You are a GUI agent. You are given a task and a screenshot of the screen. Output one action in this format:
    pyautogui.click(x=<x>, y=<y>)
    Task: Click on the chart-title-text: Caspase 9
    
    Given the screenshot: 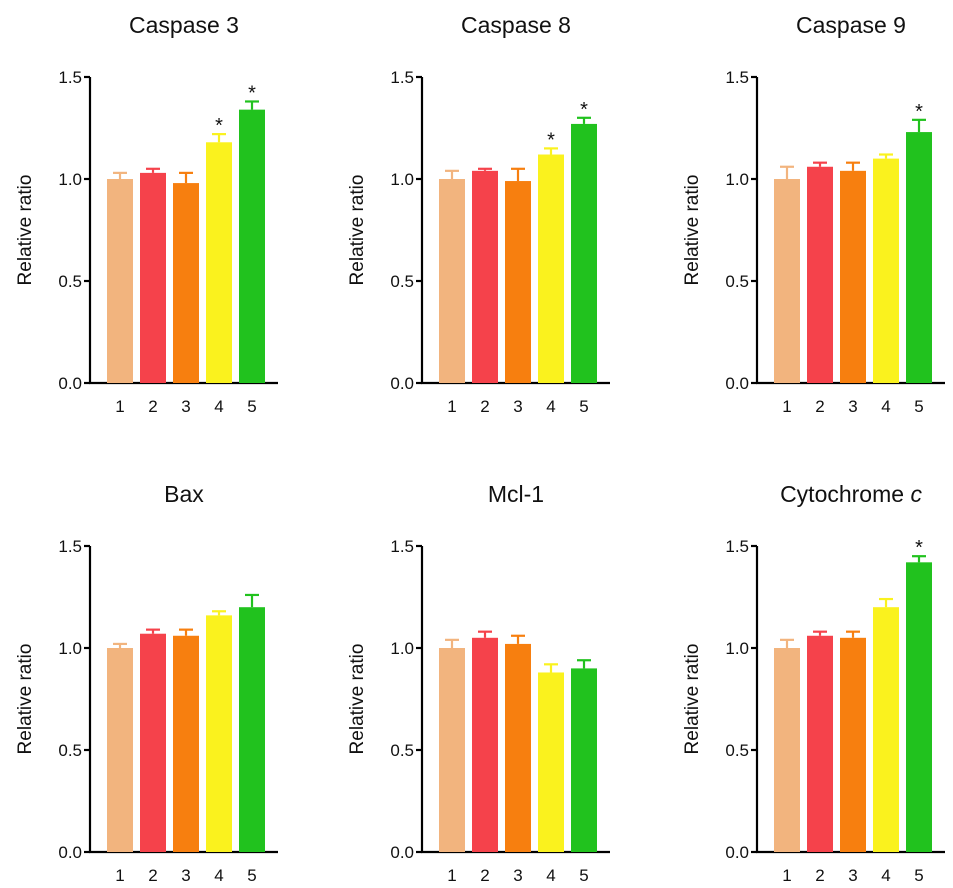 What is the action you would take?
    pyautogui.click(x=851, y=25)
    